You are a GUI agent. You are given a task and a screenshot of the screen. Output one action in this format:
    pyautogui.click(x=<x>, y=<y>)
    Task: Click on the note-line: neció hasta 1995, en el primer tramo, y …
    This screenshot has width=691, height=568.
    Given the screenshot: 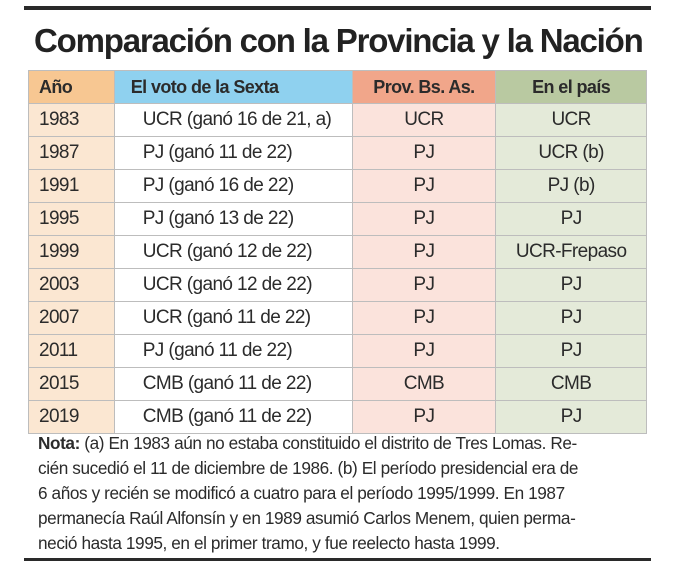 What is the action you would take?
    pyautogui.click(x=269, y=543)
    